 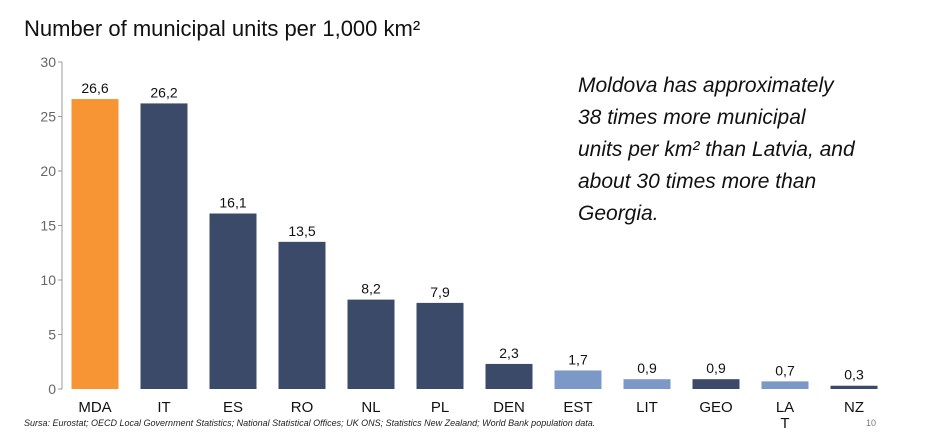 I want to click on x-tick-label: PL, so click(x=440, y=407).